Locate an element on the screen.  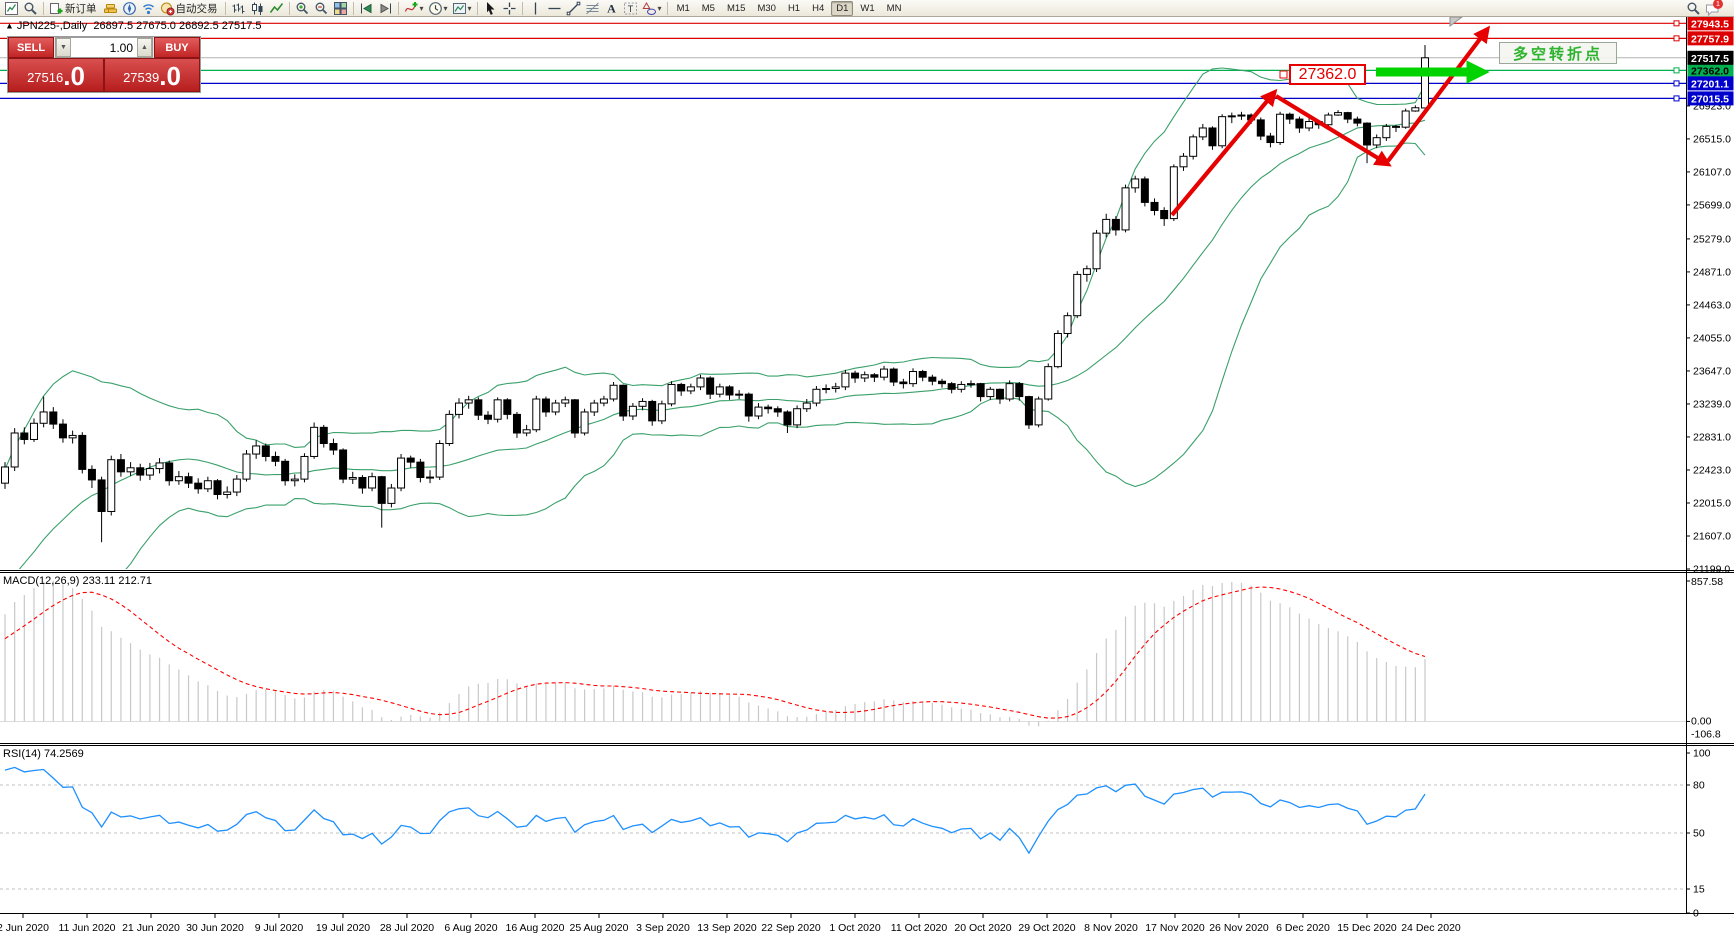
terminal-button is located at coordinates (148, 8).